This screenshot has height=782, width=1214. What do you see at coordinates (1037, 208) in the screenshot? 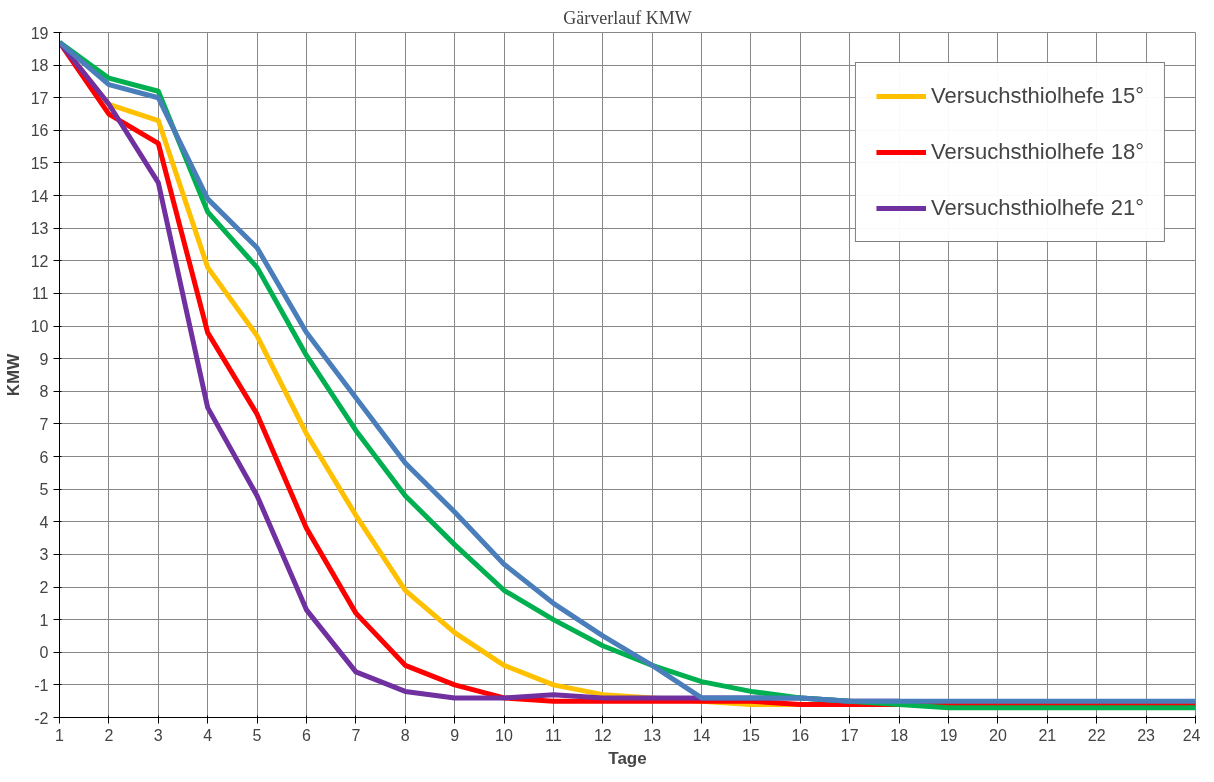
I see `legend-label: Versuchsthiolhefe 21°` at bounding box center [1037, 208].